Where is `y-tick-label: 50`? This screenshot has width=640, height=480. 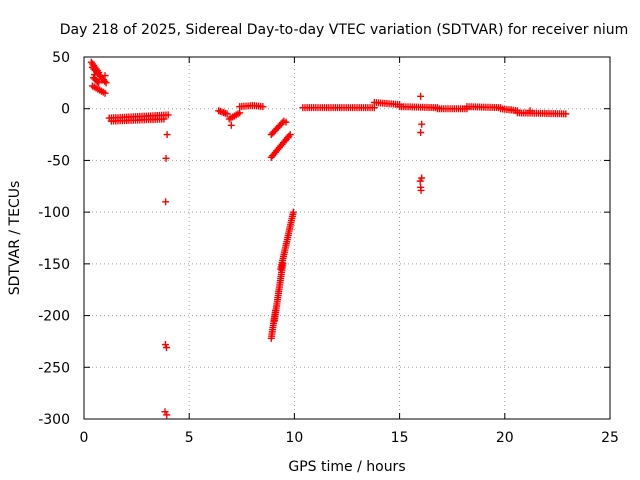 y-tick-label: 50 is located at coordinates (61, 58).